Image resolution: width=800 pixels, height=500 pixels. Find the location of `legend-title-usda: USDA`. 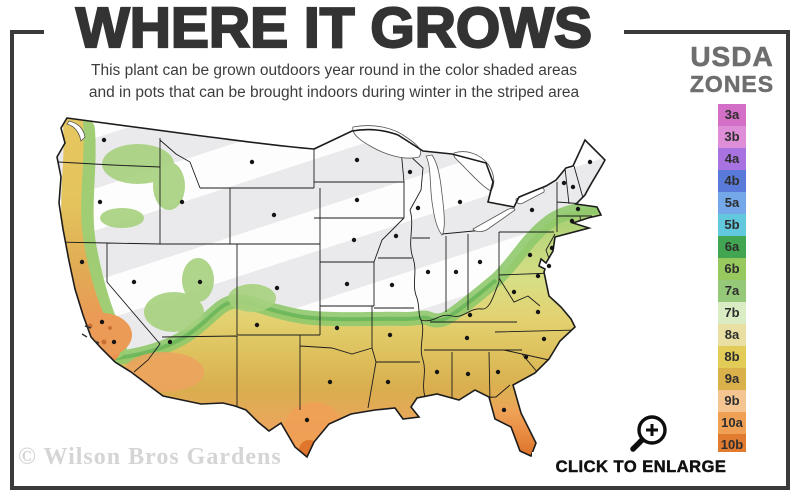

legend-title-usda: USDA is located at coordinates (732, 56).